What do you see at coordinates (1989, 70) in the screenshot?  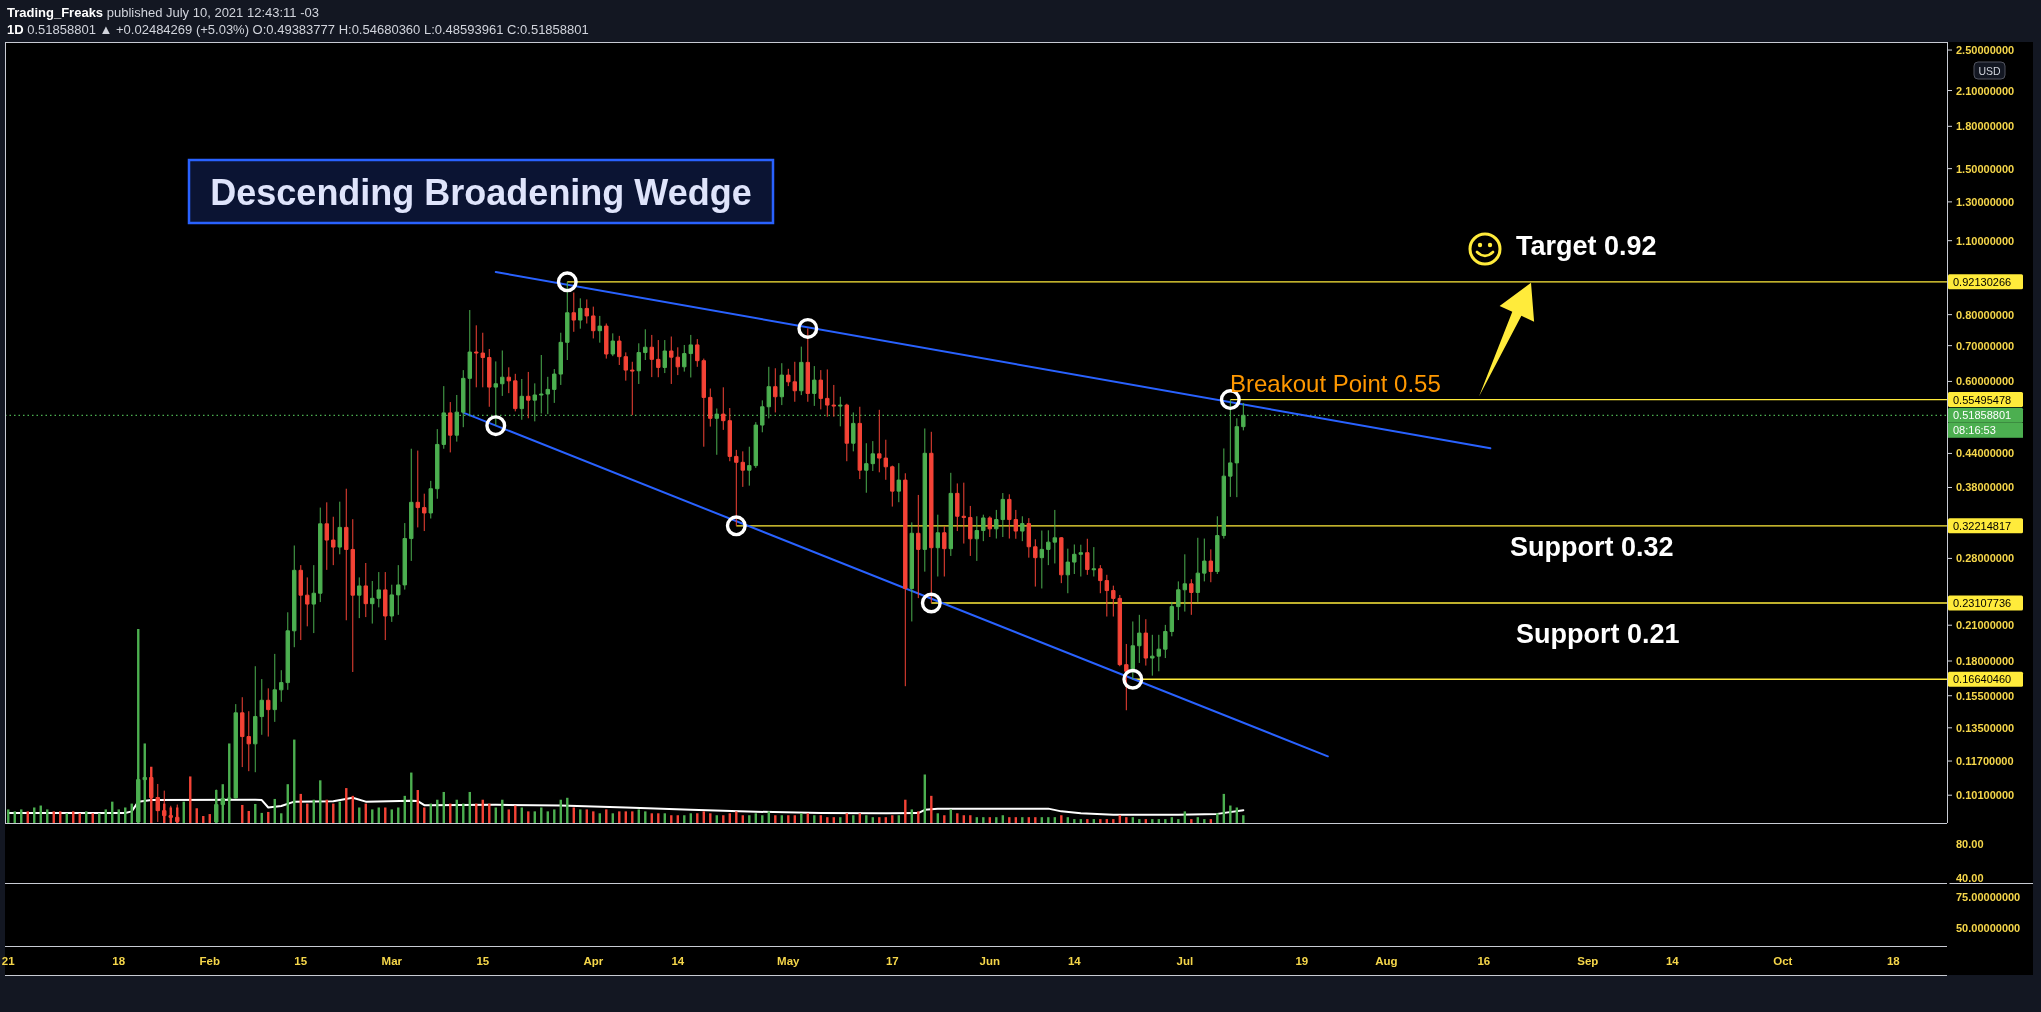 I see `y-axis-title: USD` at bounding box center [1989, 70].